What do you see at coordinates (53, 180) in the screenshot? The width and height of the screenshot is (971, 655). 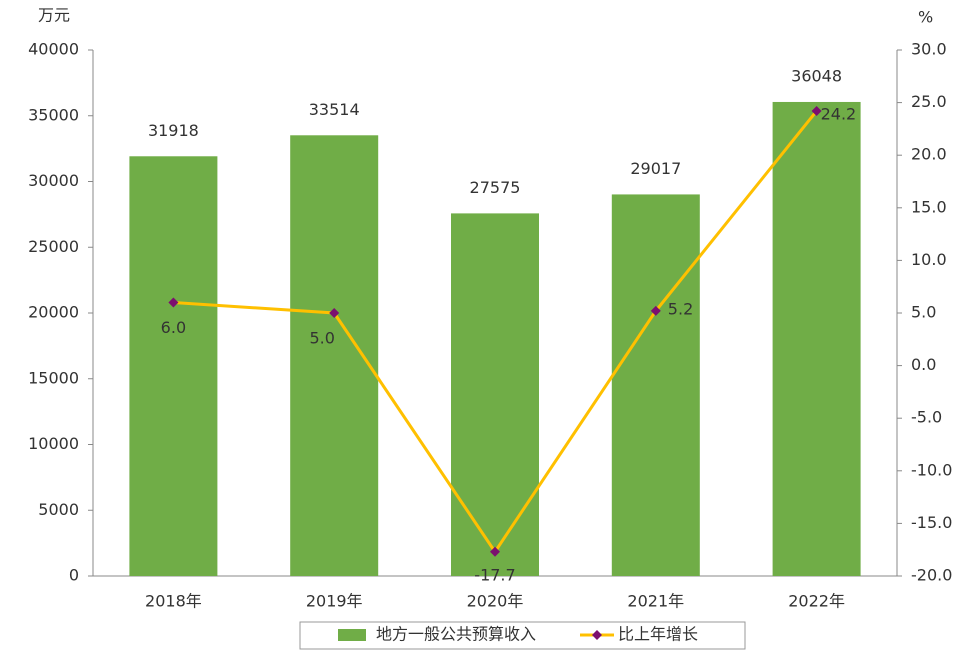 I see `y-tick-label: 30000` at bounding box center [53, 180].